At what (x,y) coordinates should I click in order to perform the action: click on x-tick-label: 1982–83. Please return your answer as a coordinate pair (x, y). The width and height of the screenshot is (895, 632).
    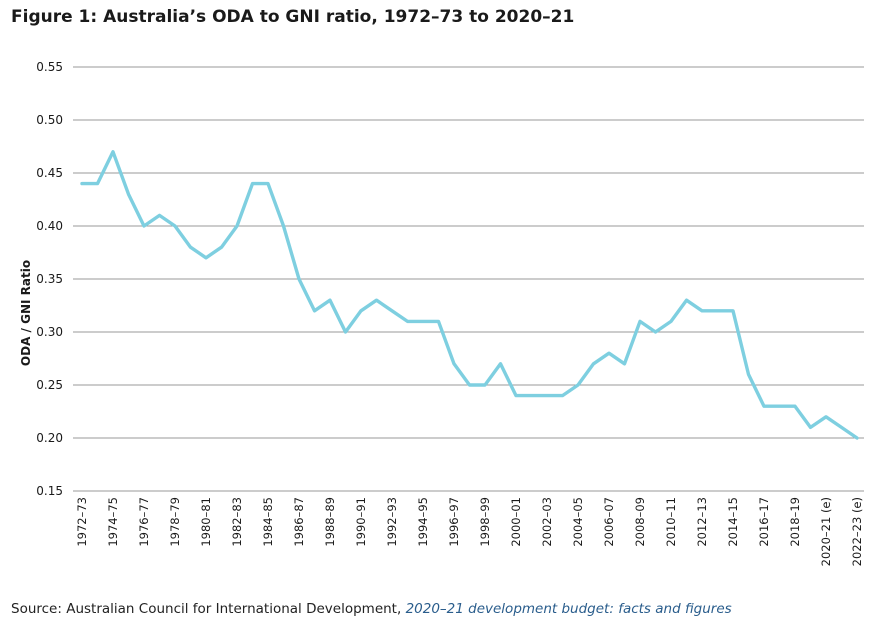
    Looking at the image, I should click on (237, 522).